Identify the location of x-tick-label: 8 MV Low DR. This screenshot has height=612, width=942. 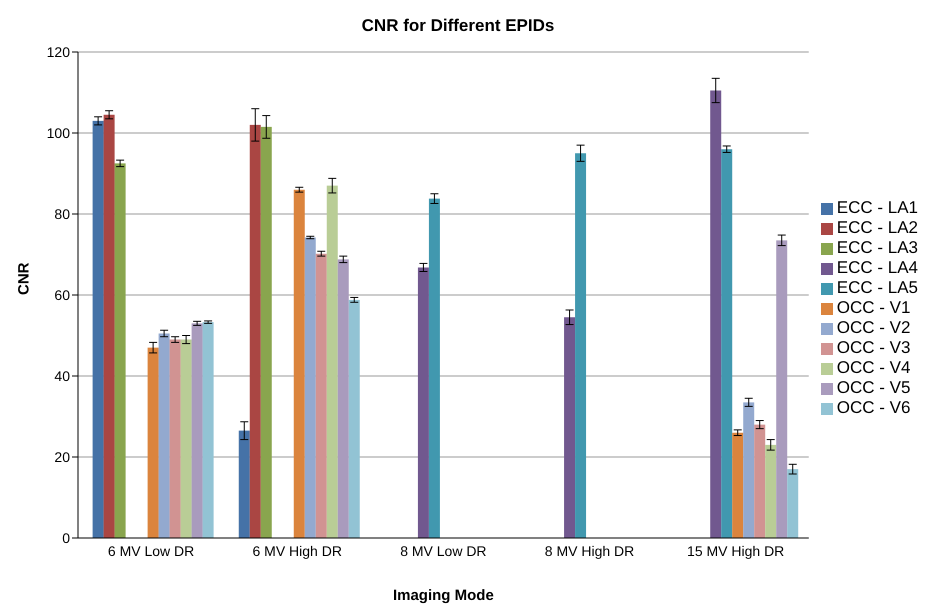
(443, 550).